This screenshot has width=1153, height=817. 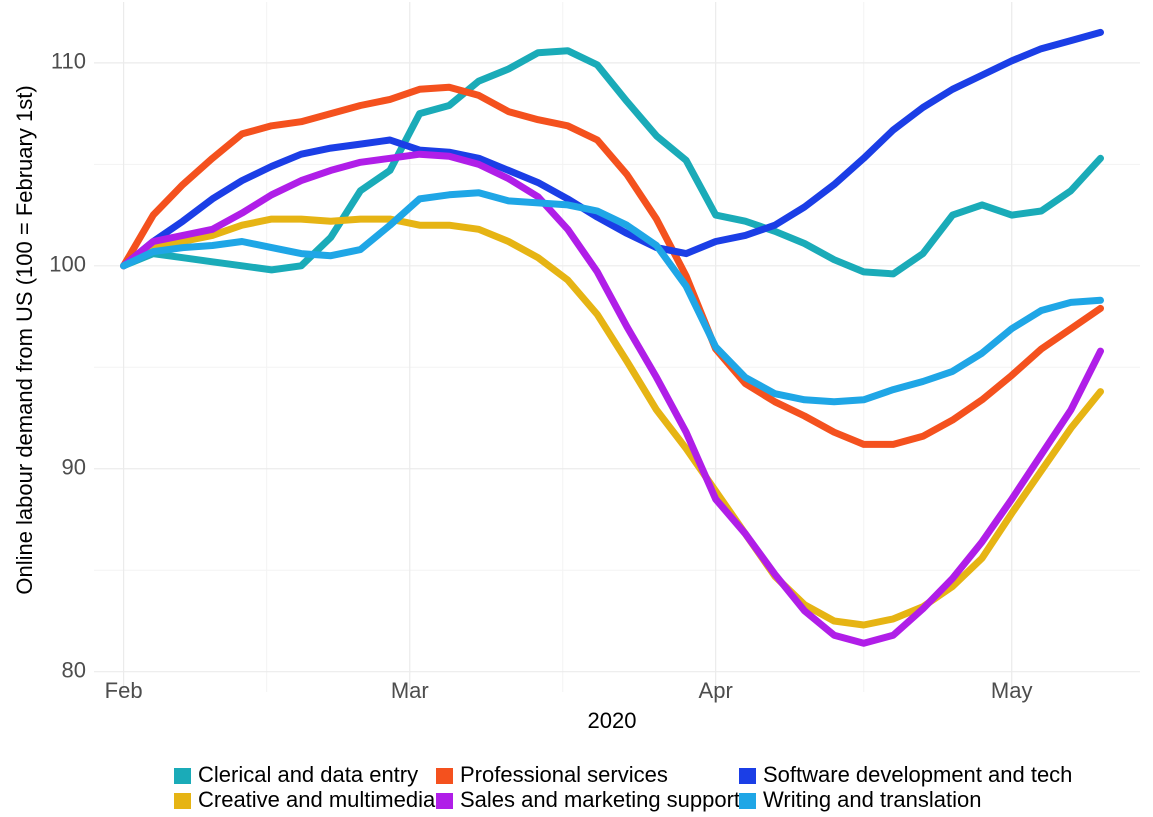 I want to click on y-tick-label: 110, so click(x=68, y=61).